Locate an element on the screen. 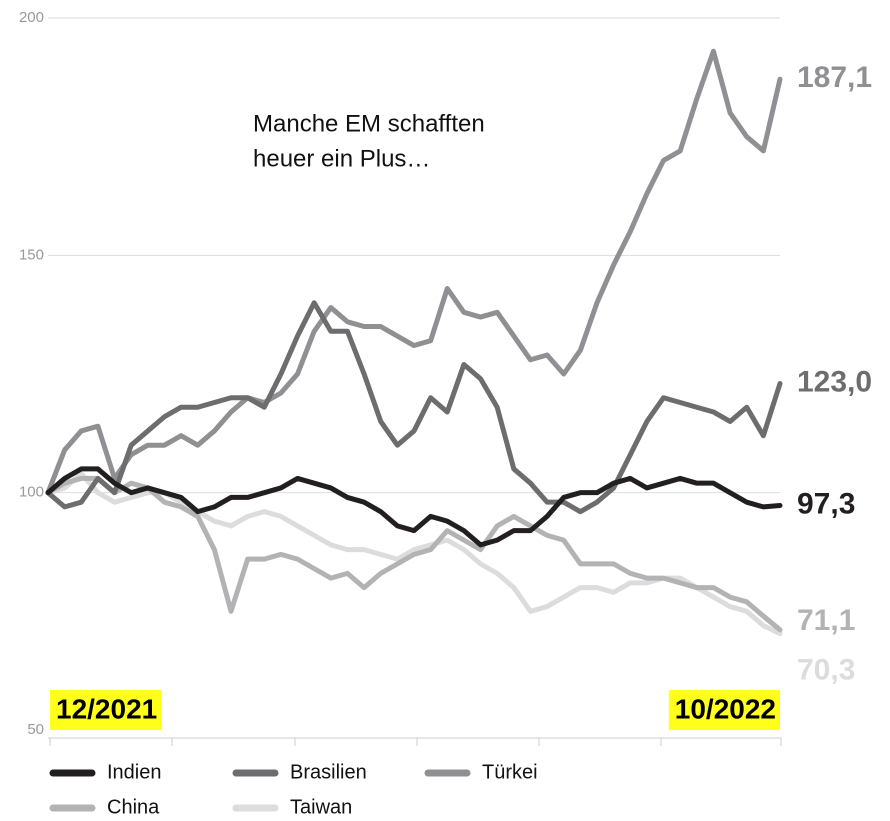 Image resolution: width=890 pixels, height=821 pixels. end-label: 71,1 is located at coordinates (826, 620).